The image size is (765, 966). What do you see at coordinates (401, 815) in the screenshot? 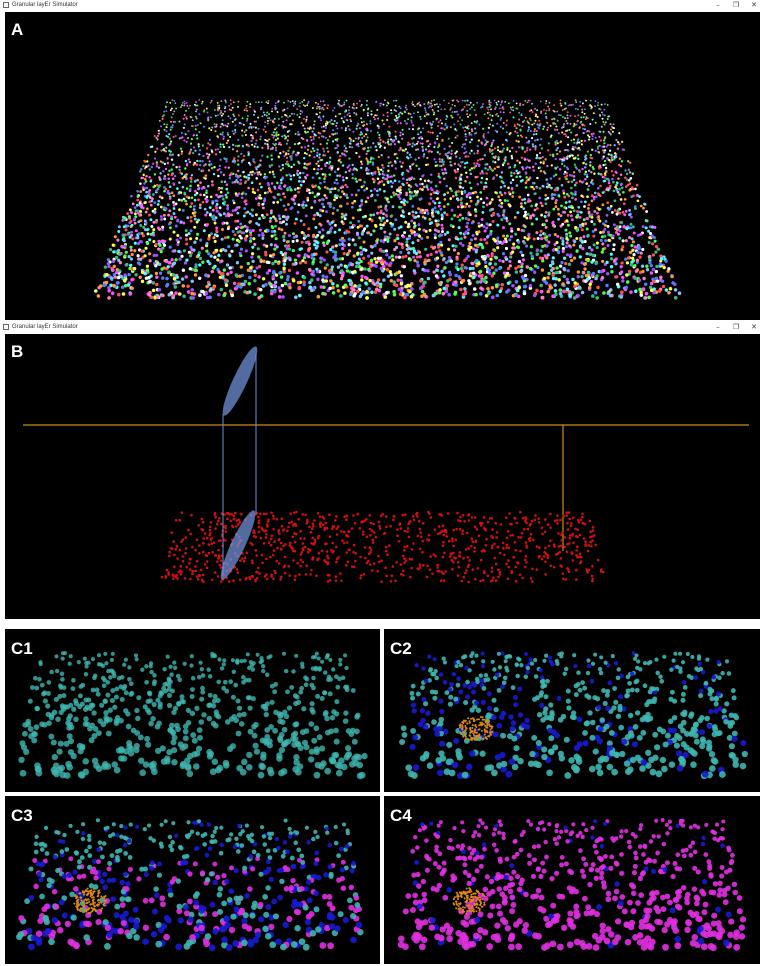
I see `panel-label-c4: C4` at bounding box center [401, 815].